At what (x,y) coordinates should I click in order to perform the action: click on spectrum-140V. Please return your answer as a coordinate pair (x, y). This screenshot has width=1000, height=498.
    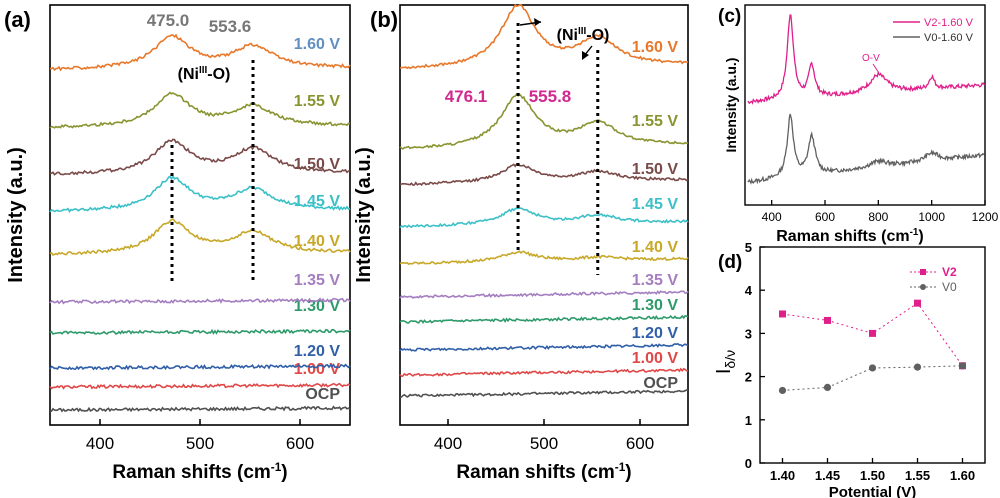
    Looking at the image, I should click on (200, 237).